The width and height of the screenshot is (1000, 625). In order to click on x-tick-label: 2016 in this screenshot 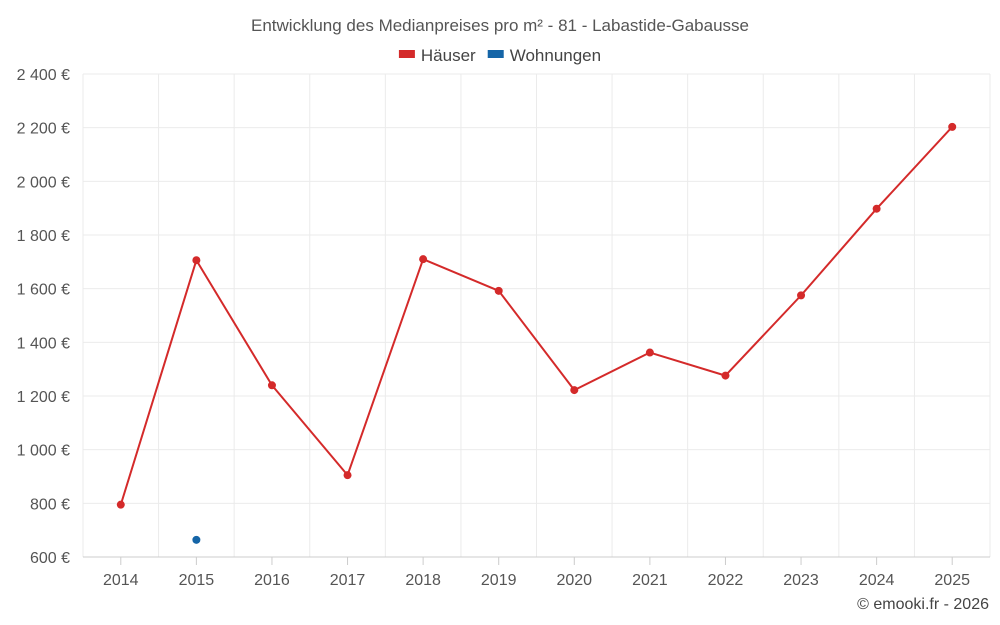, I will do `click(272, 580)`.